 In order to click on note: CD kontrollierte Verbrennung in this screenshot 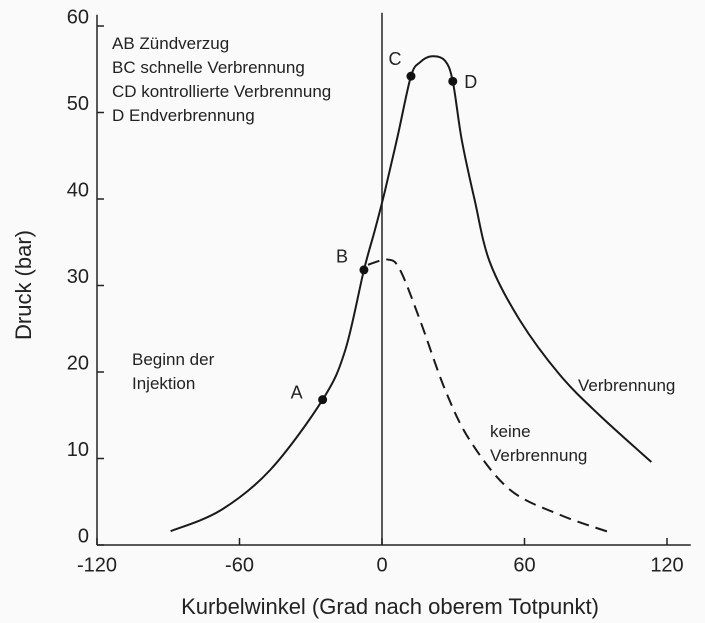, I will do `click(222, 91)`.